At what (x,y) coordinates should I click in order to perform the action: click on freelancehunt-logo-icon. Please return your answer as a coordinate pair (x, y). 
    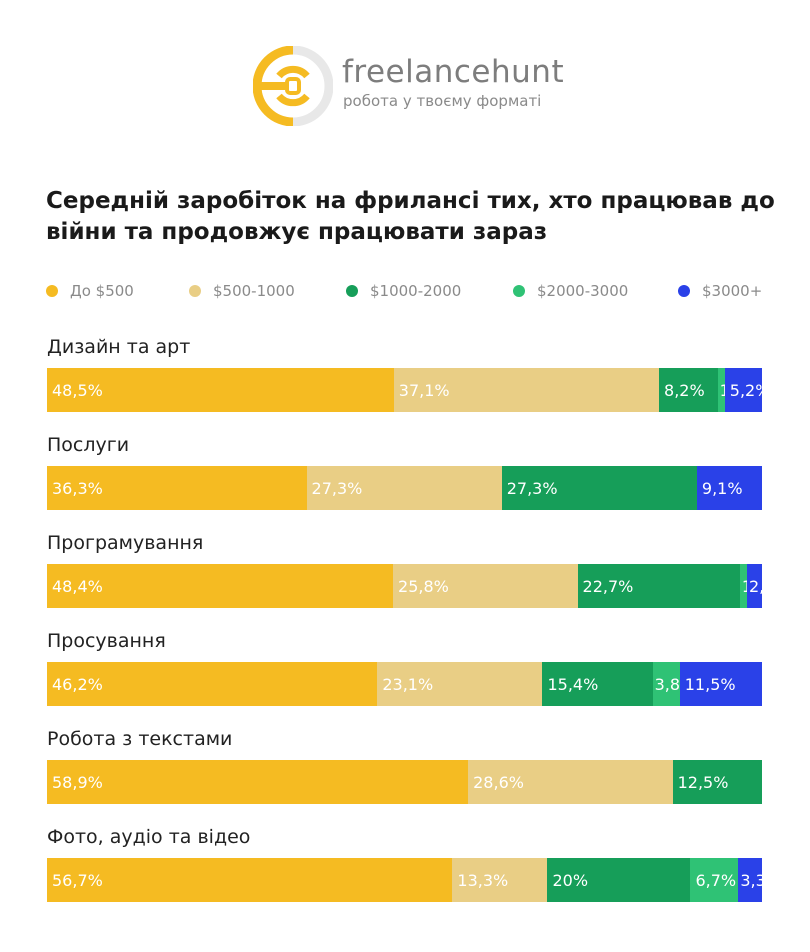
    Looking at the image, I should click on (293, 86).